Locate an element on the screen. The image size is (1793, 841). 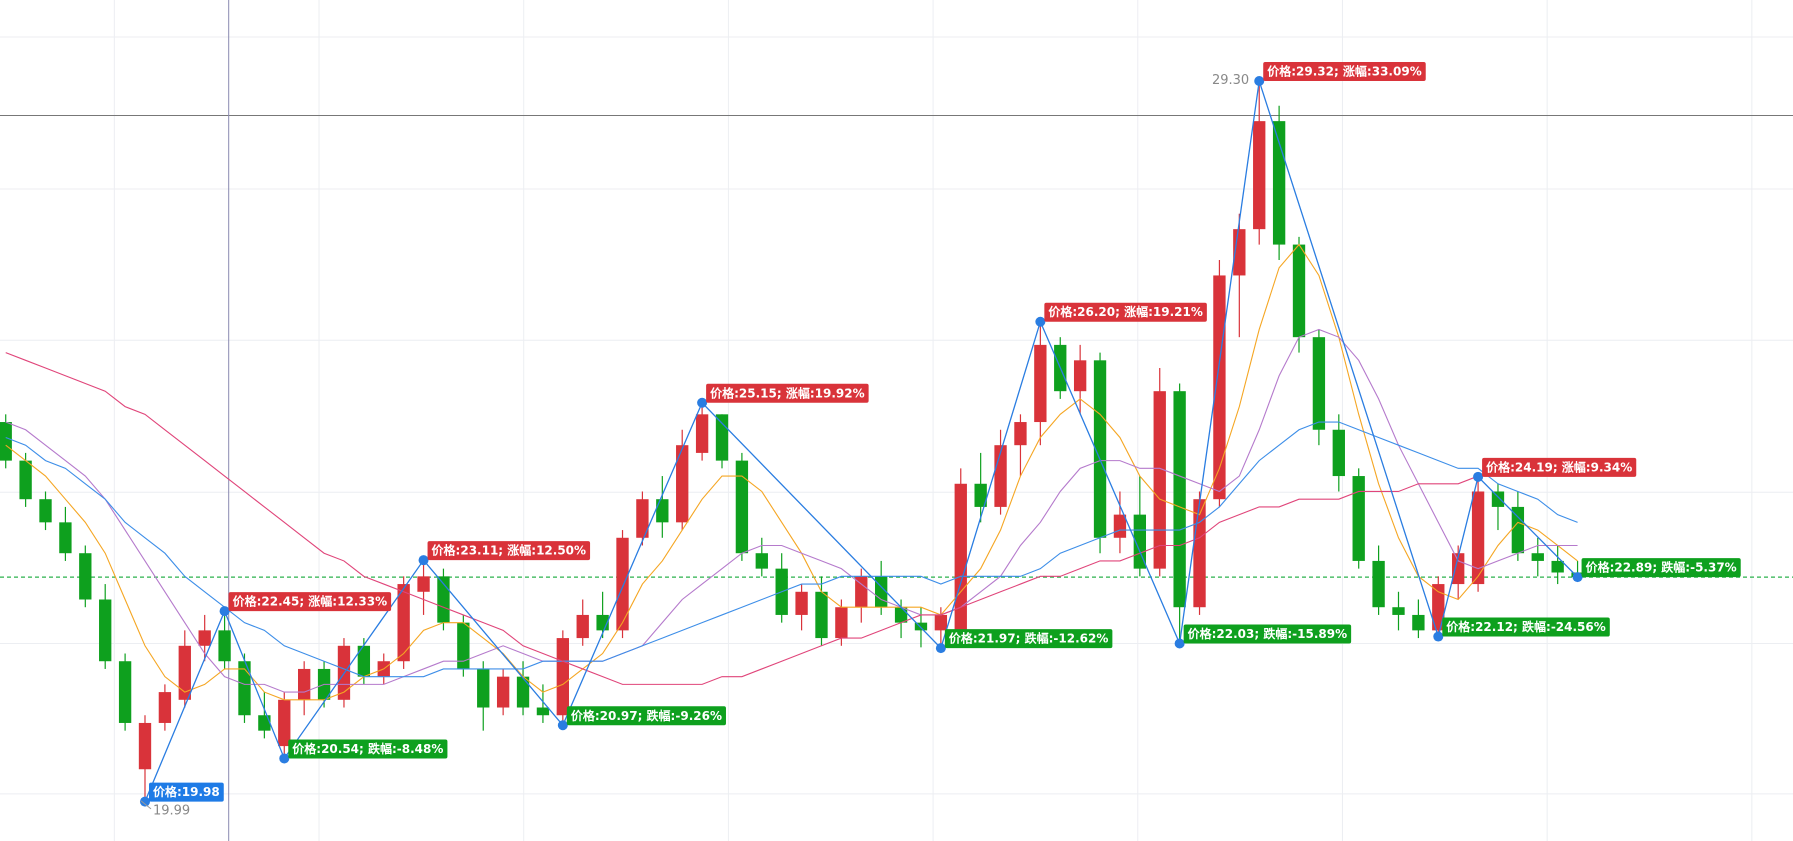
extreme-pointer is located at coordinates (146, 805).